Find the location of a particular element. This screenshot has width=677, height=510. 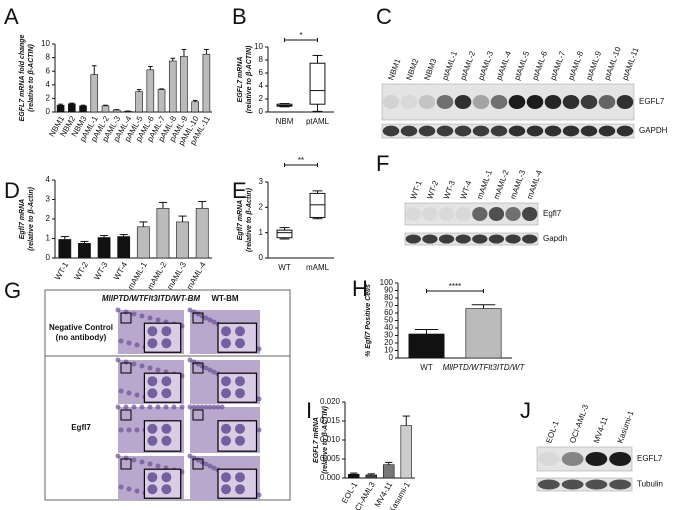

band-label: EGFL7 is located at coordinates (650, 458).